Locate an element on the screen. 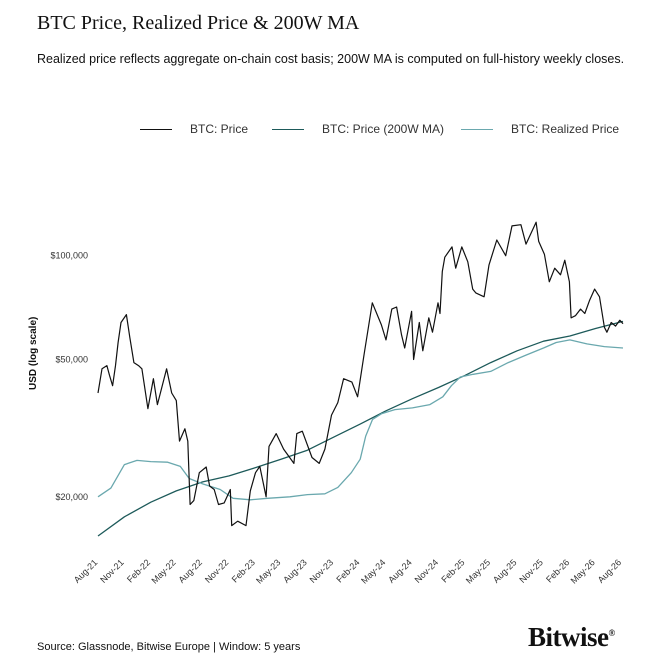 This screenshot has width=671, height=671. x-tick-label: Feb-22 is located at coordinates (138, 570).